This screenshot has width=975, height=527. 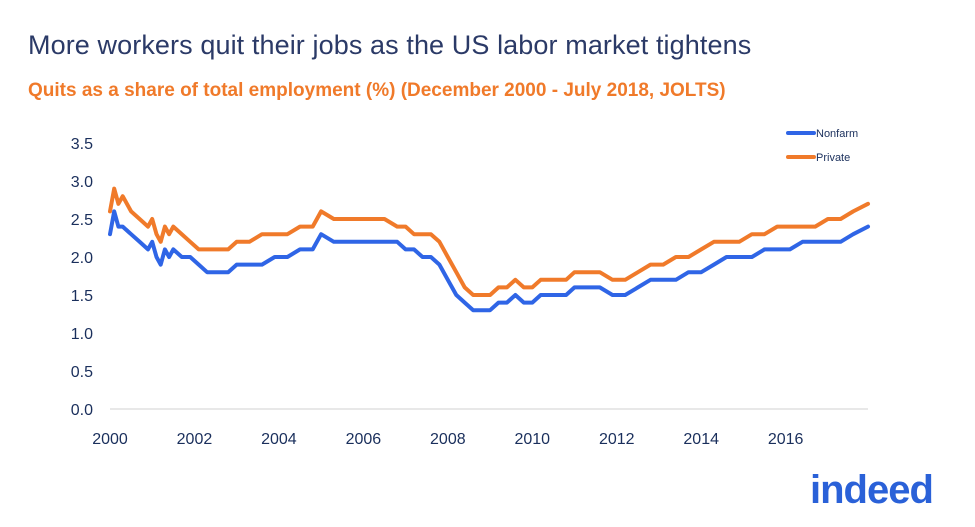 I want to click on y-axis: 0.0 0.5 1.0 1.5 2.0 2.5 3.0 3.5, so click(x=82, y=277).